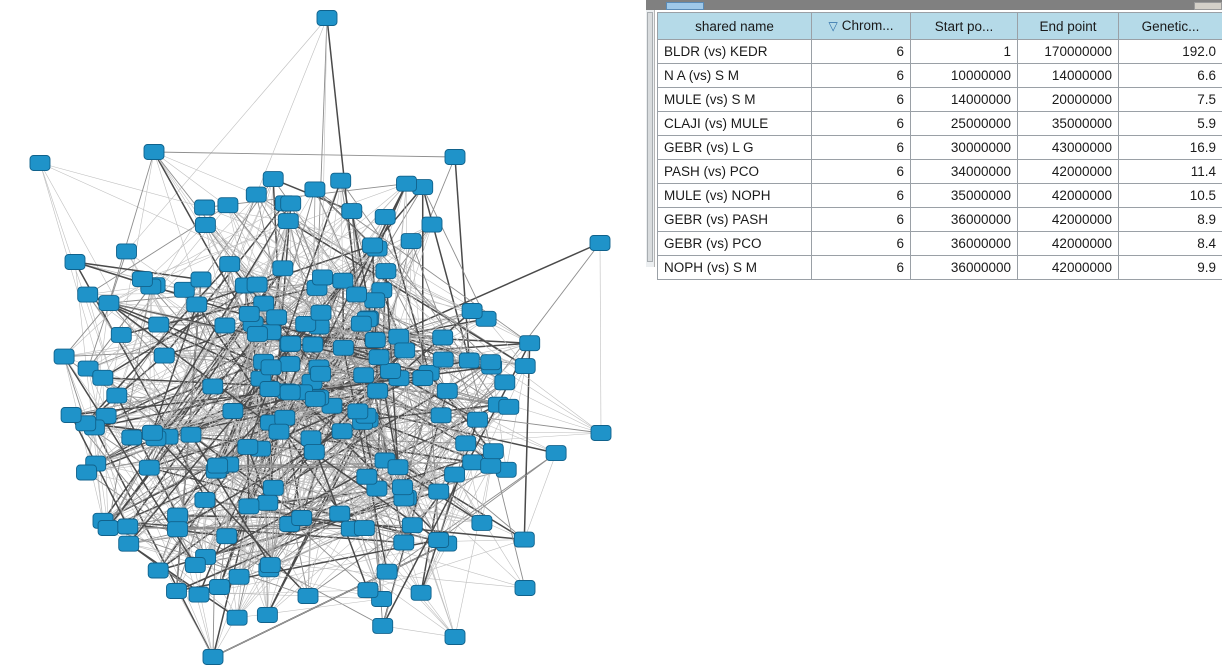 The image size is (1222, 669). What do you see at coordinates (939, 243) in the screenshot?
I see `table-row: GEBR (vs) PCO 6 36000000 42000000 8.4` at bounding box center [939, 243].